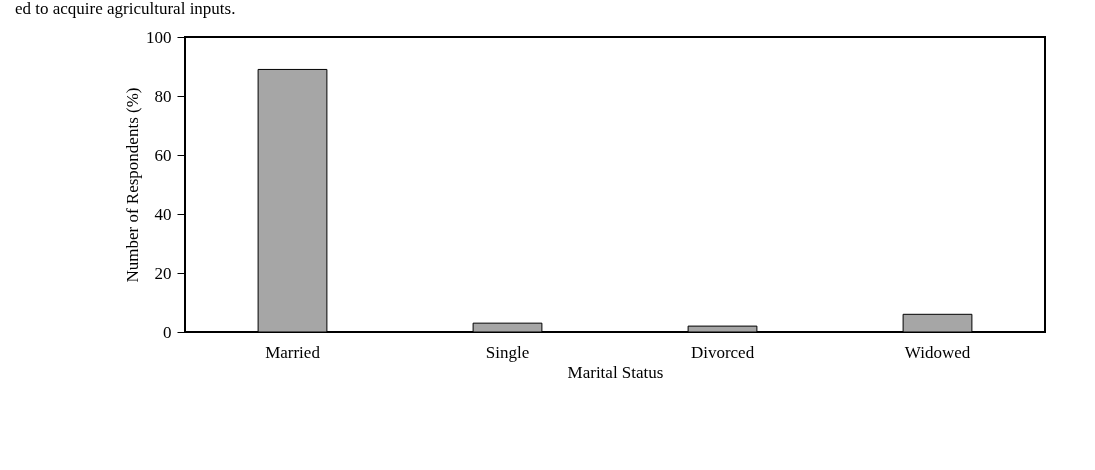  I want to click on x-tick-label: Married, so click(293, 352).